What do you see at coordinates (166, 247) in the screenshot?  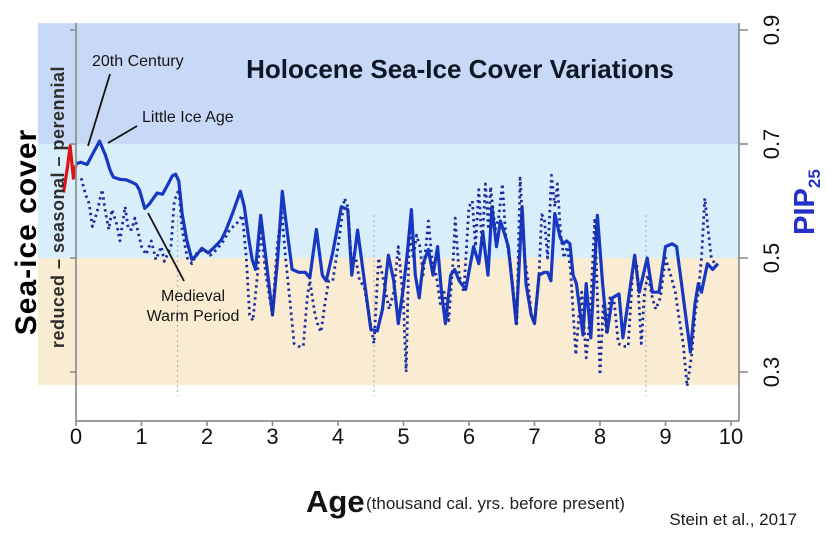 I see `leader-medieval-warm-period` at bounding box center [166, 247].